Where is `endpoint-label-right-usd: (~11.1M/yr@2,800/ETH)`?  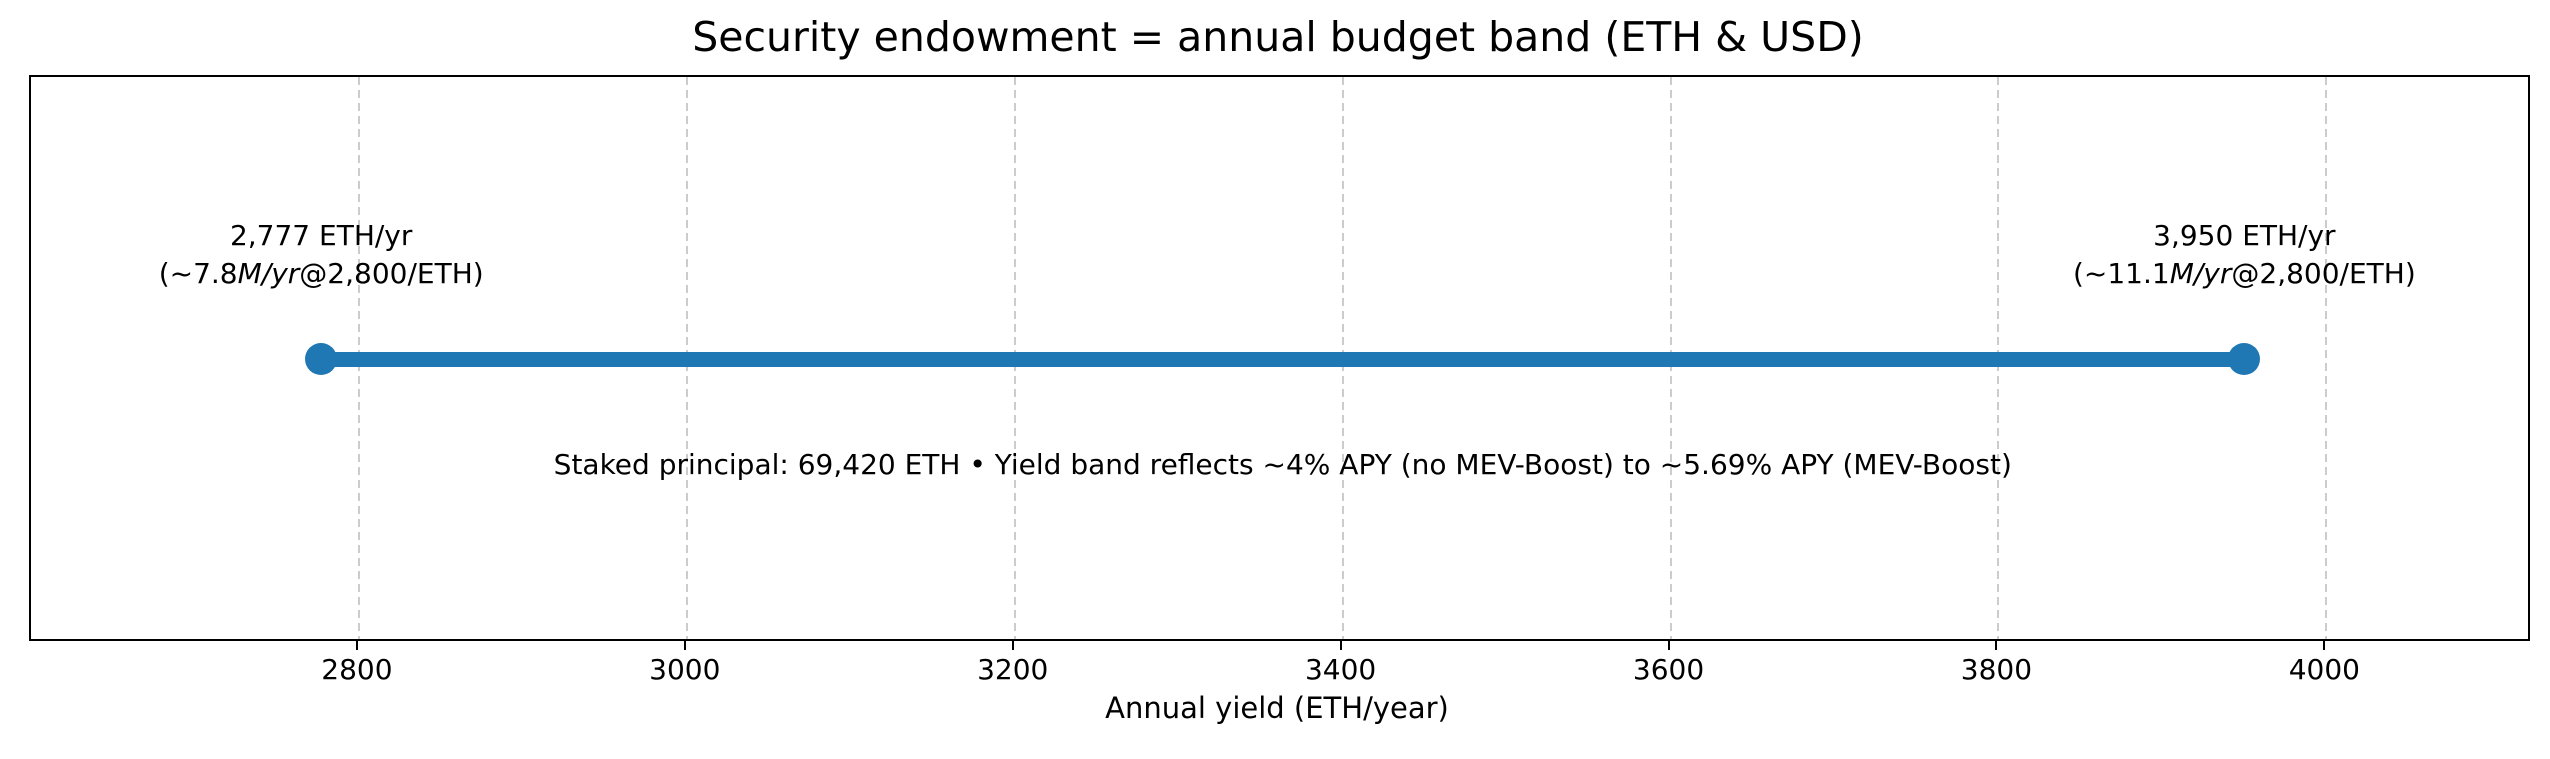 endpoint-label-right-usd: (~11.1M/yr@2,800/ETH) is located at coordinates (2244, 273).